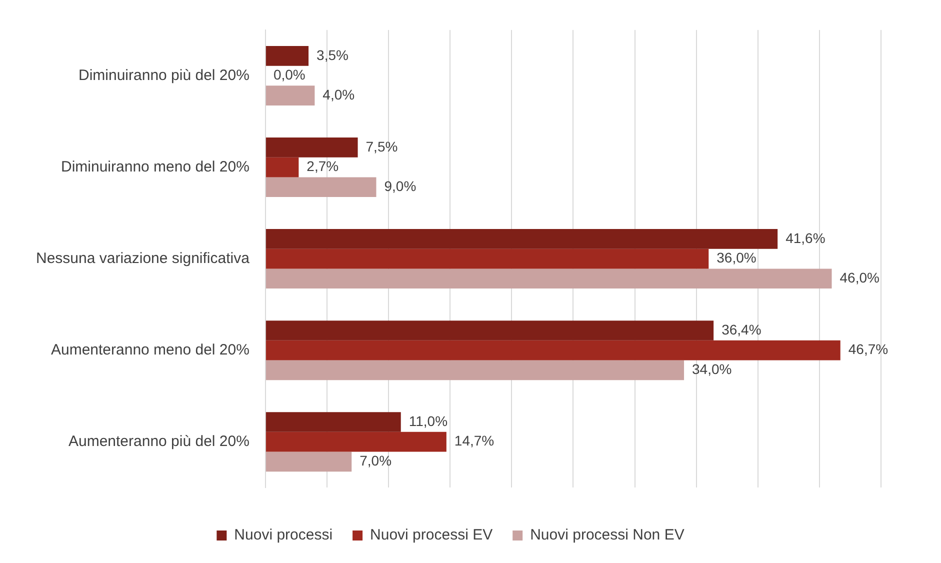 The image size is (941, 563). I want to click on data-label: 11,0%, so click(428, 420).